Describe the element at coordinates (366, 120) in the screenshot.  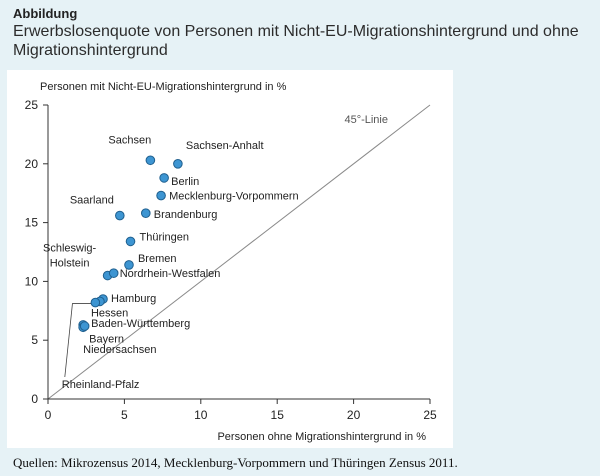
I see `reference-line-label: 45°-Linie` at that location.